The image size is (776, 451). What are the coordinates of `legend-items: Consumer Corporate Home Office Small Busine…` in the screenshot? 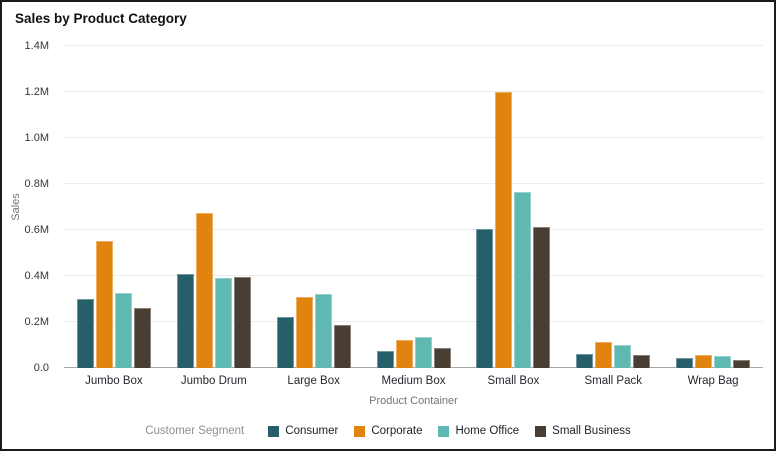 It's located at (449, 431).